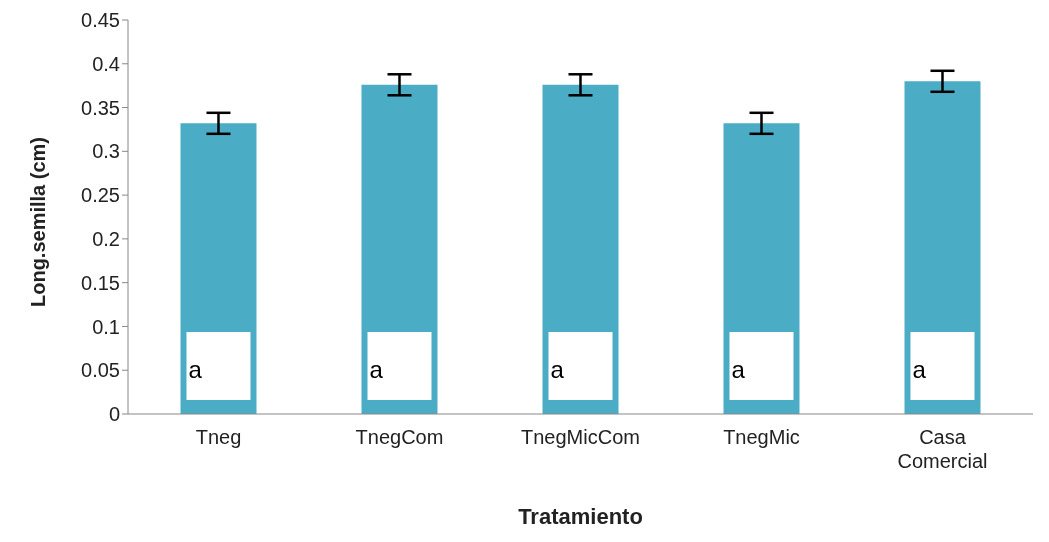  What do you see at coordinates (580, 437) in the screenshot?
I see `x-tick-label: TnegMicCom` at bounding box center [580, 437].